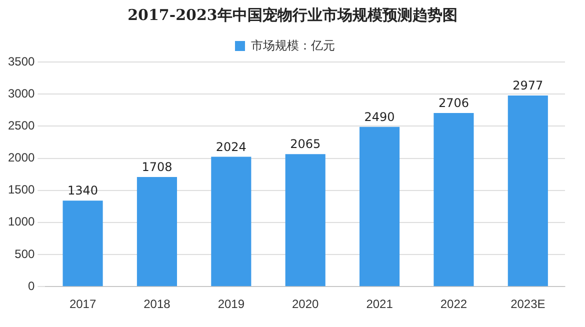 The height and width of the screenshot is (327, 585). What do you see at coordinates (22, 189) in the screenshot?
I see `y-tick-label: 1500` at bounding box center [22, 189].